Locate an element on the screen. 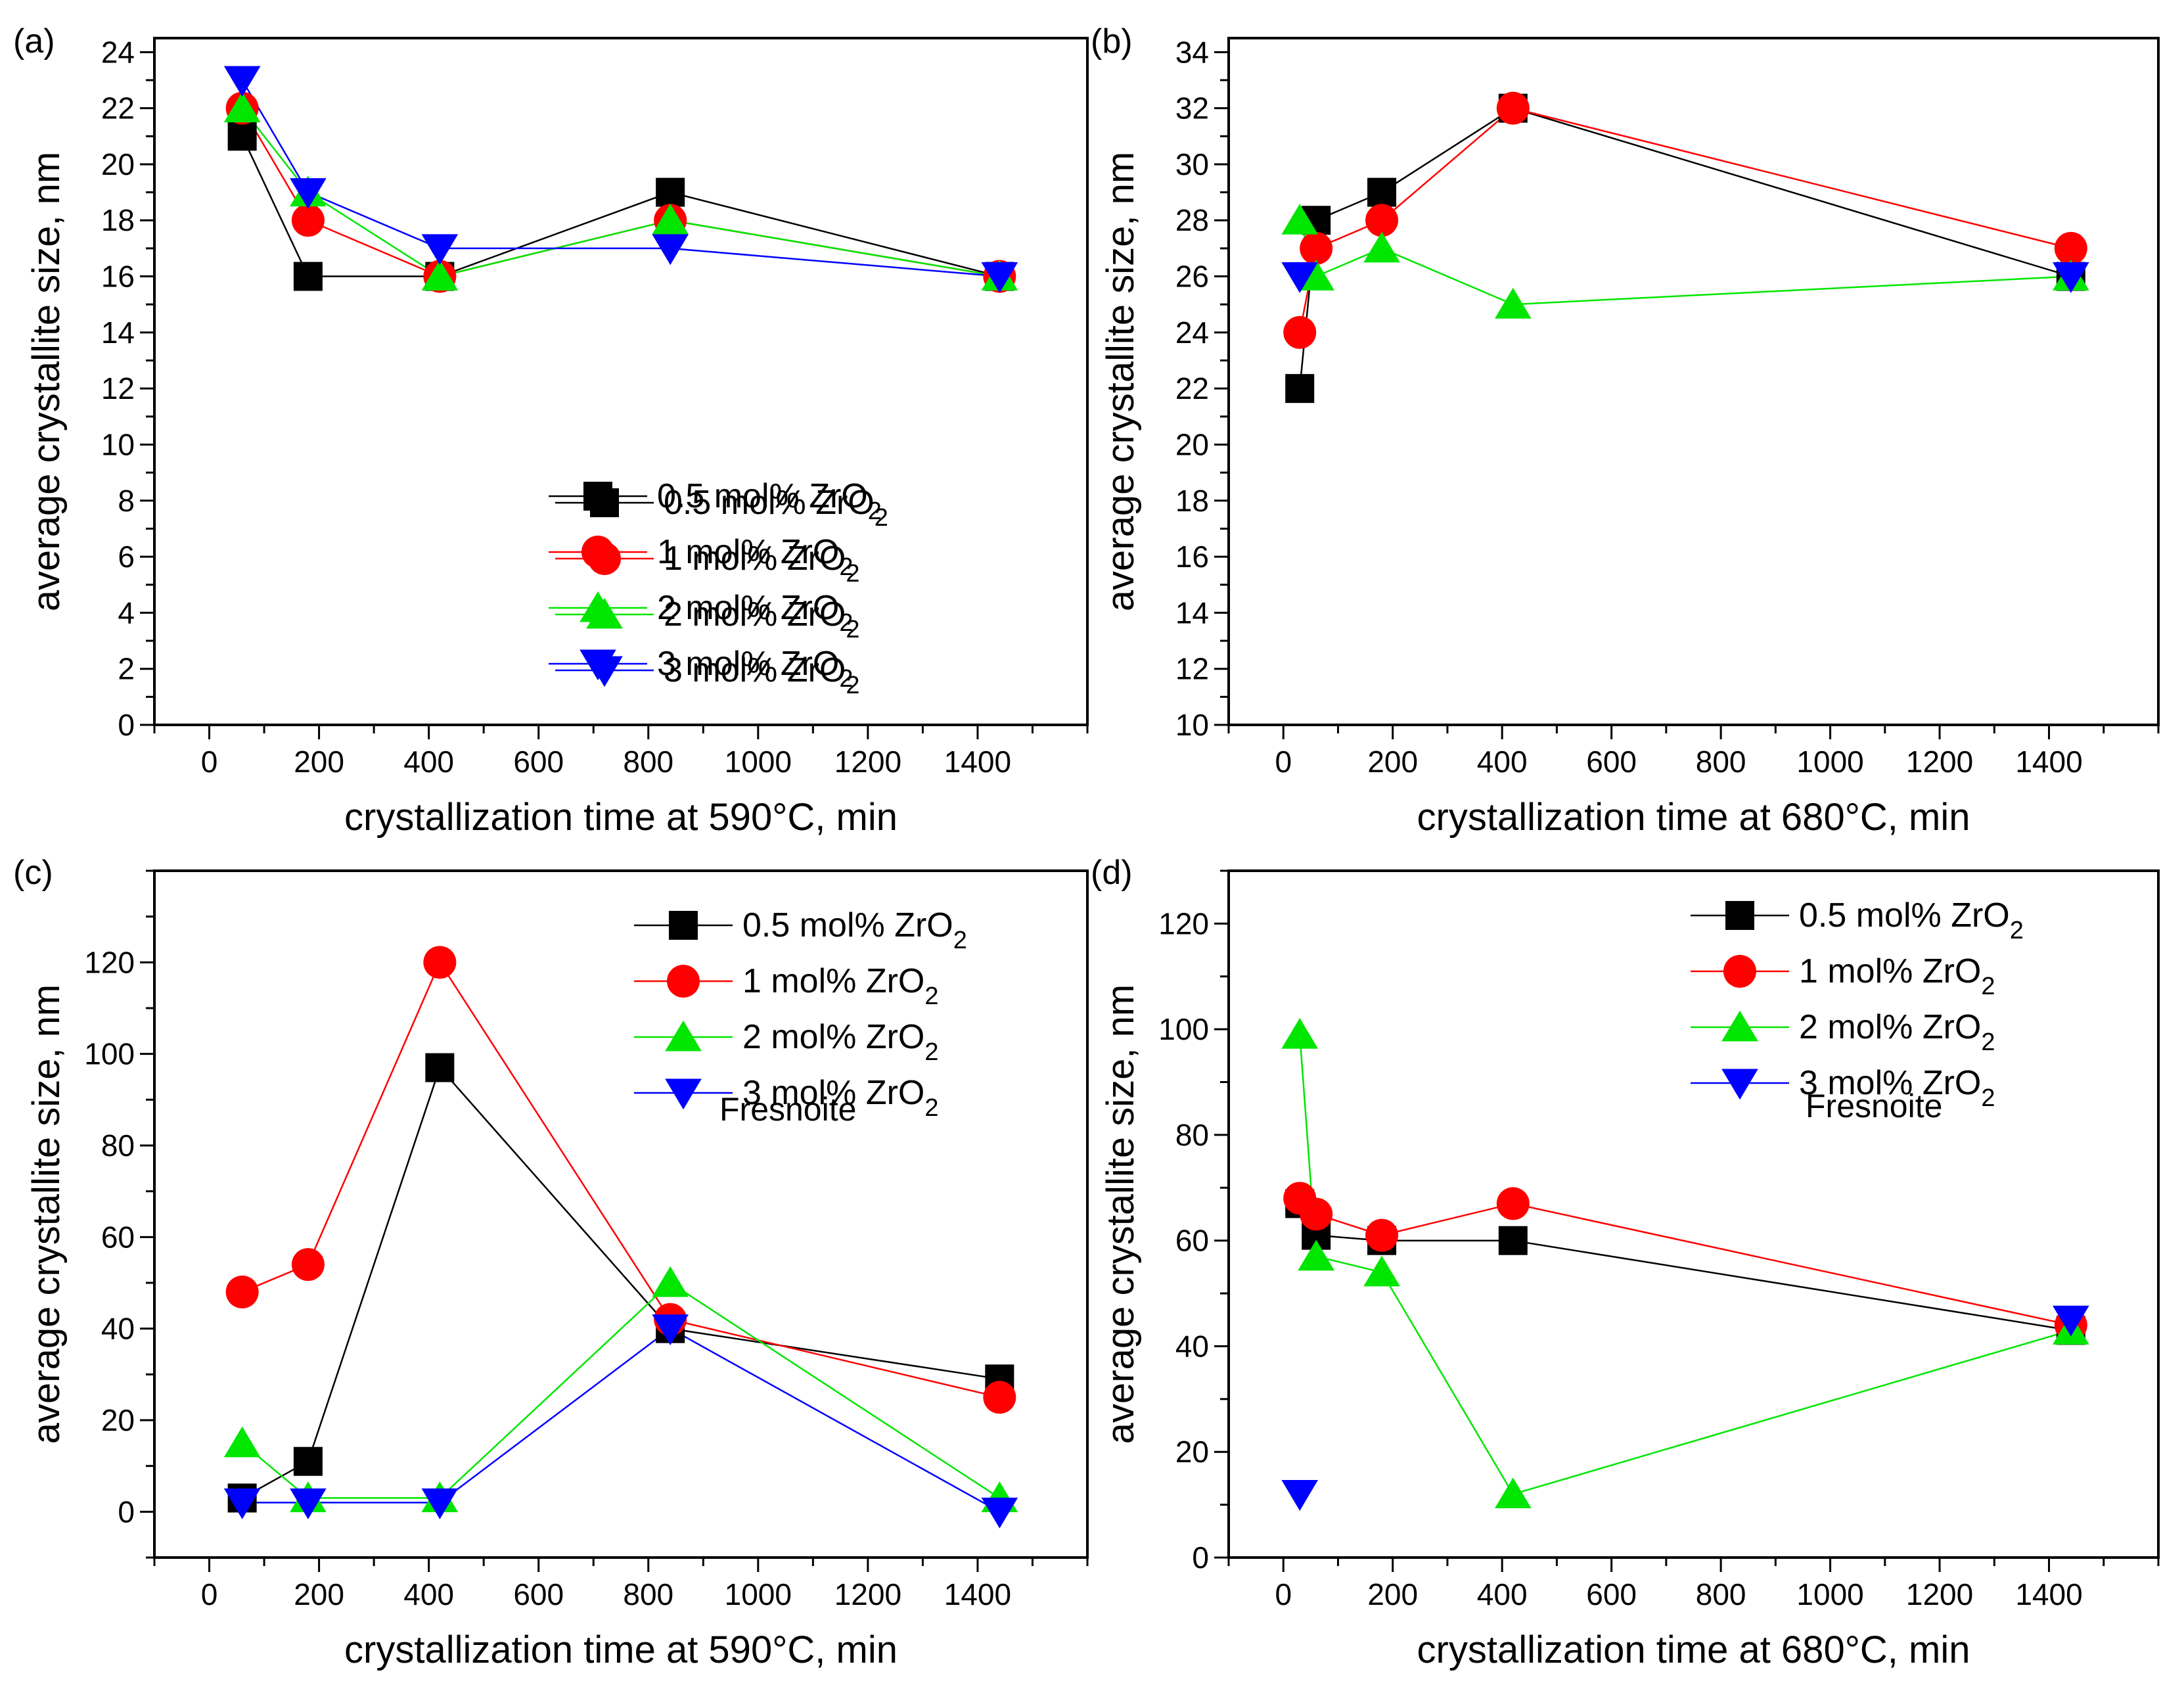 The height and width of the screenshot is (1687, 2184). y-tick-label: 20 is located at coordinates (1192, 444).